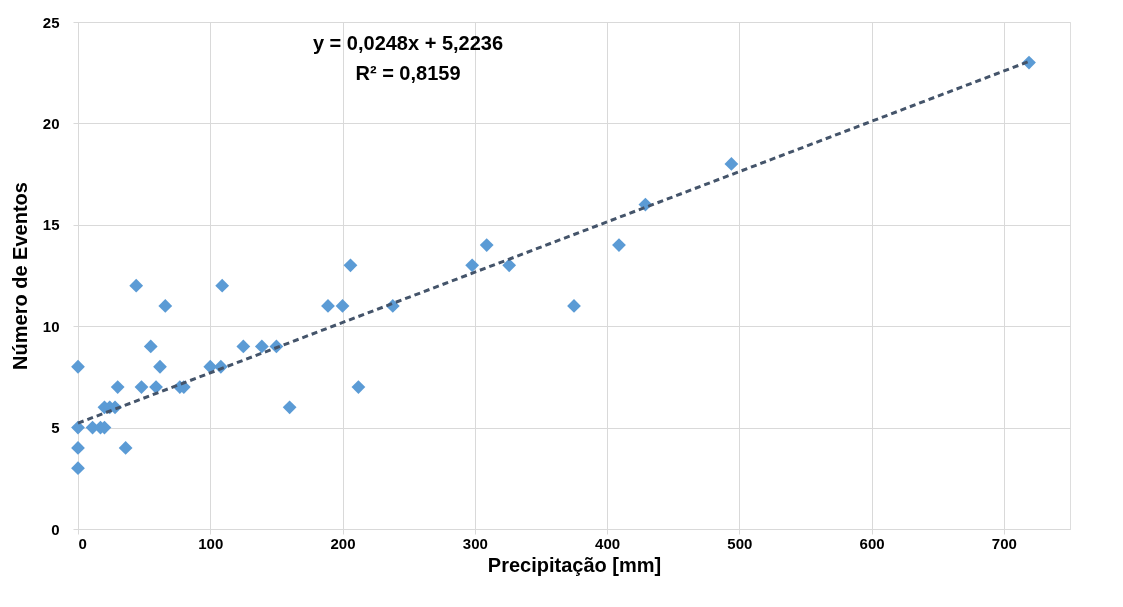 This screenshot has width=1123, height=607. I want to click on x-tick-label: 400, so click(608, 543).